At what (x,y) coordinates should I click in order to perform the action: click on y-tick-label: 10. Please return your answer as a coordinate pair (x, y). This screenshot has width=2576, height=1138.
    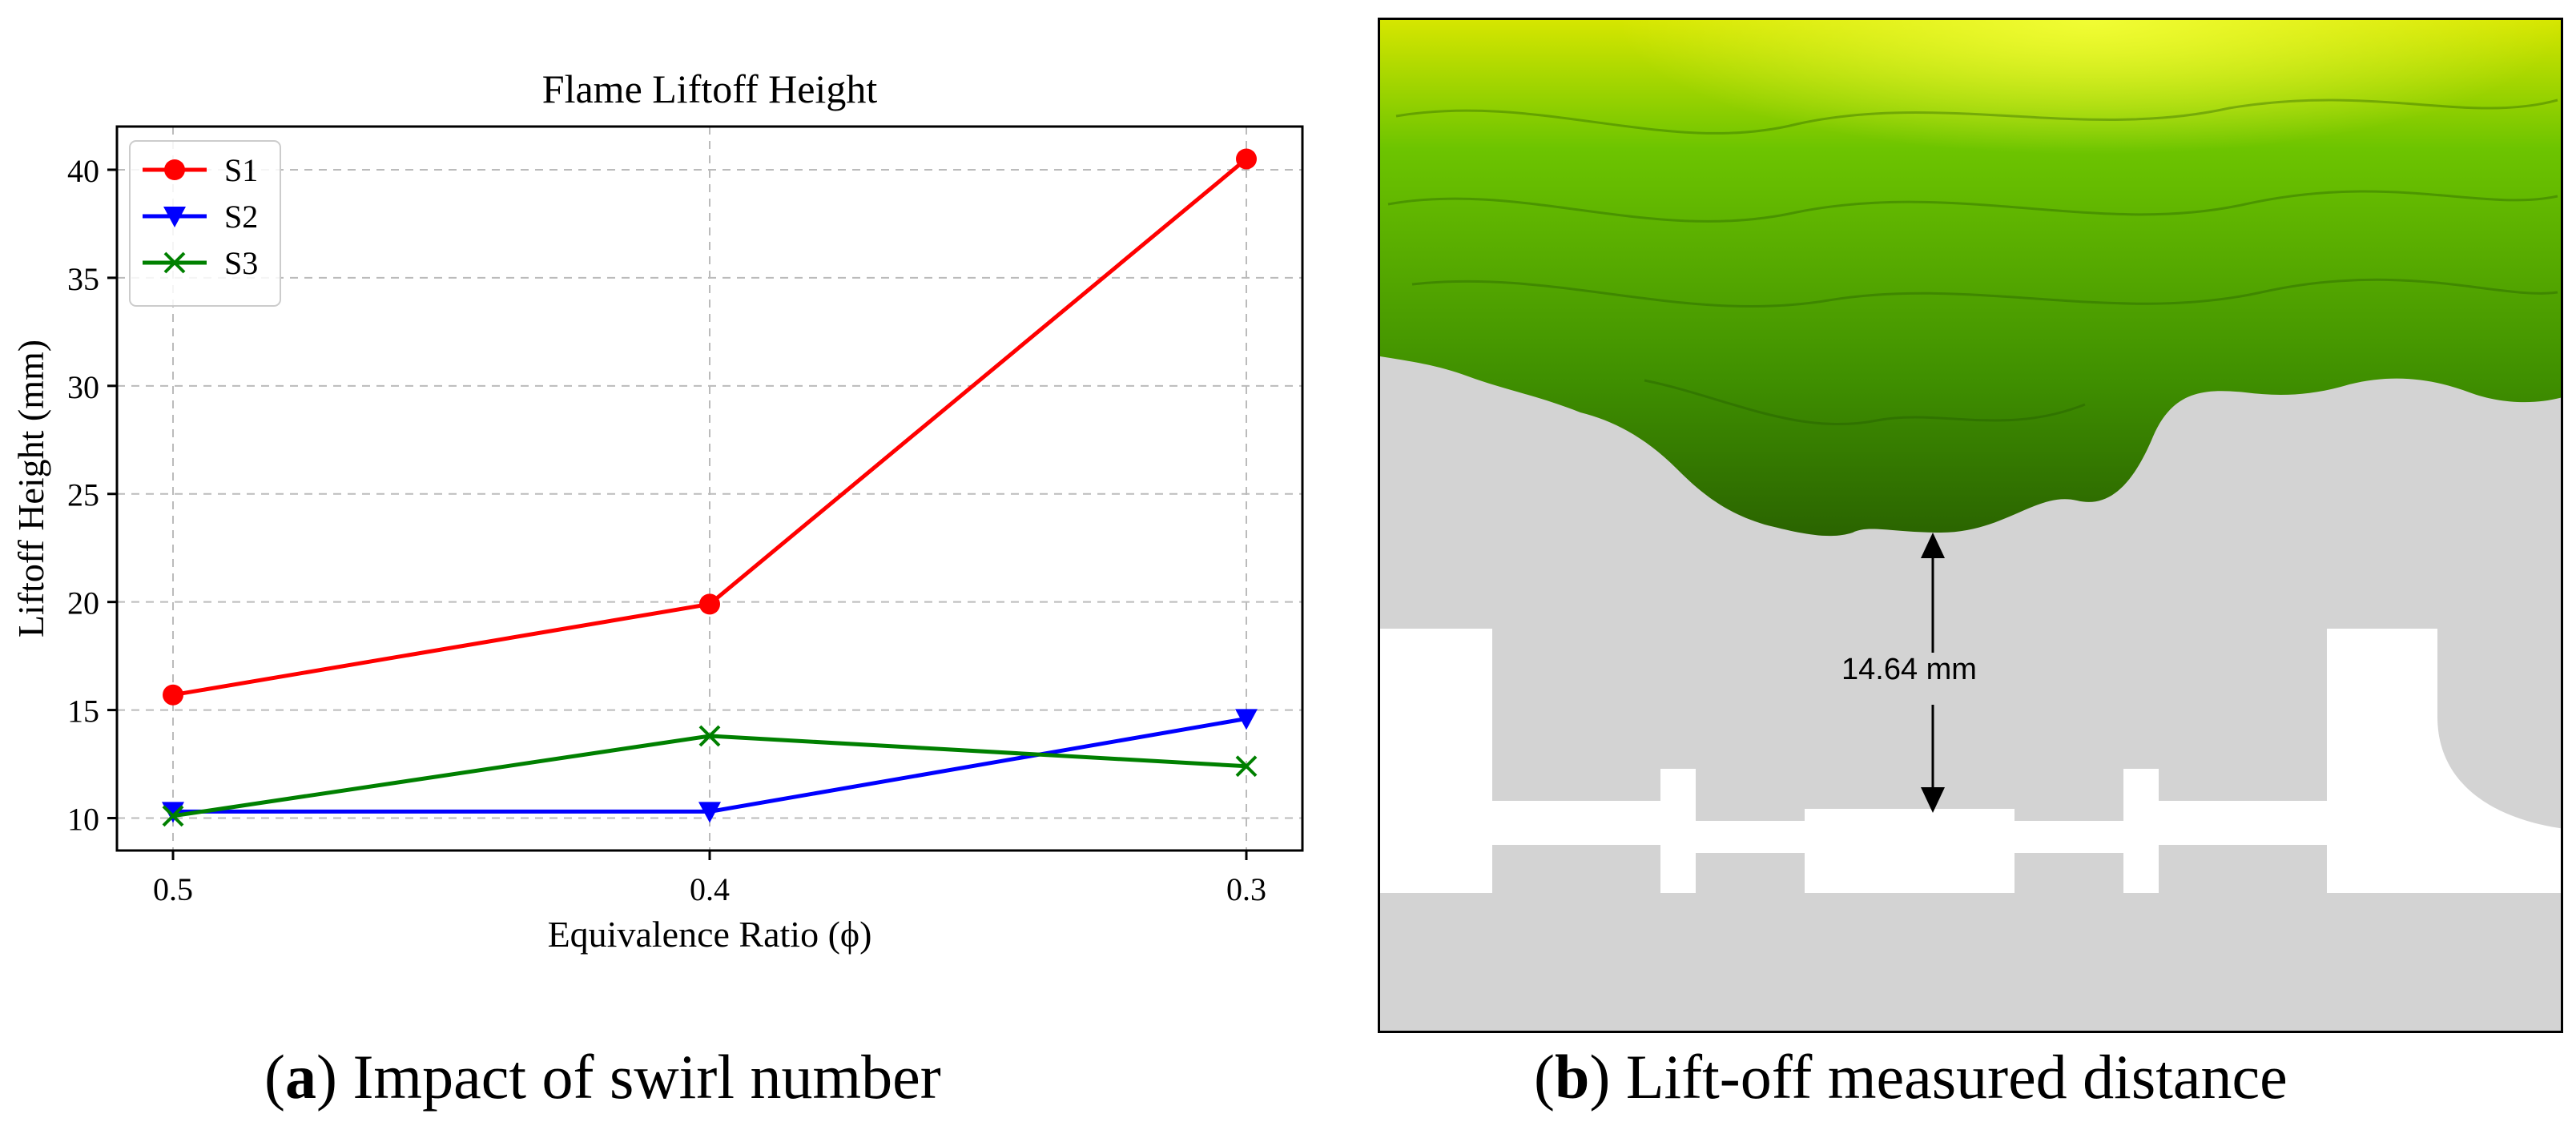
    Looking at the image, I should click on (83, 820).